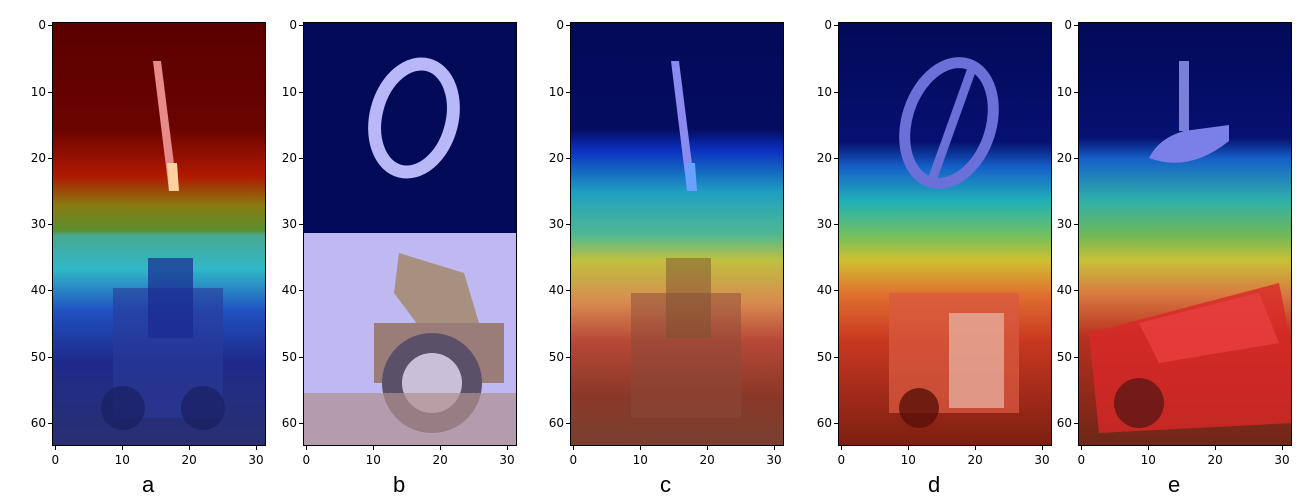 This screenshot has width=1306, height=498. I want to click on image-panel-c, so click(677, 234).